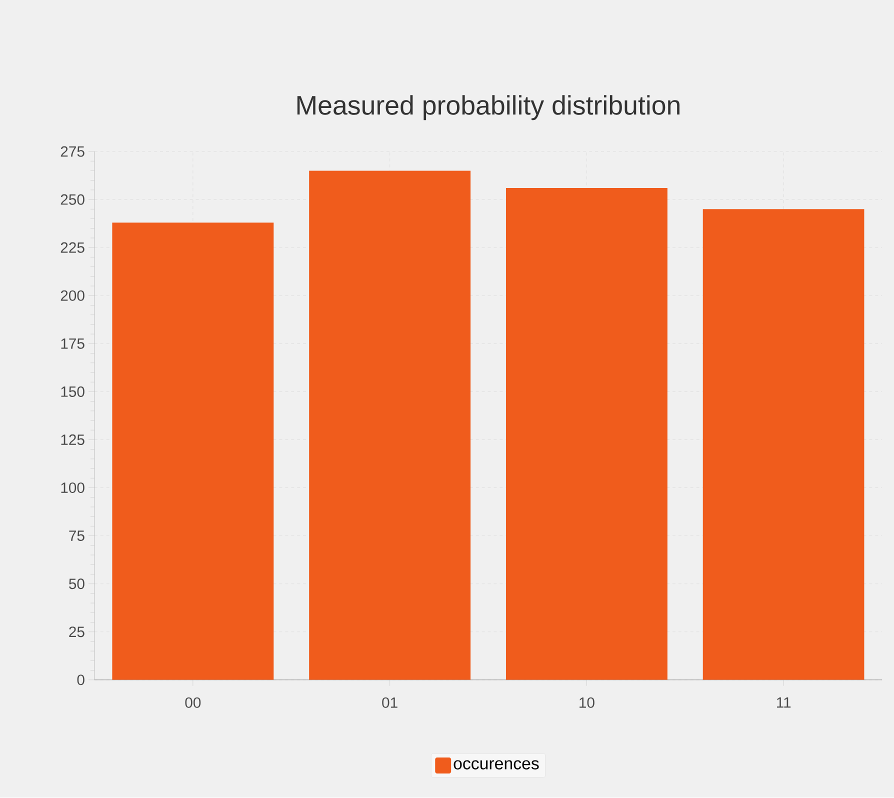  What do you see at coordinates (72, 392) in the screenshot?
I see `y-tick-label: 150` at bounding box center [72, 392].